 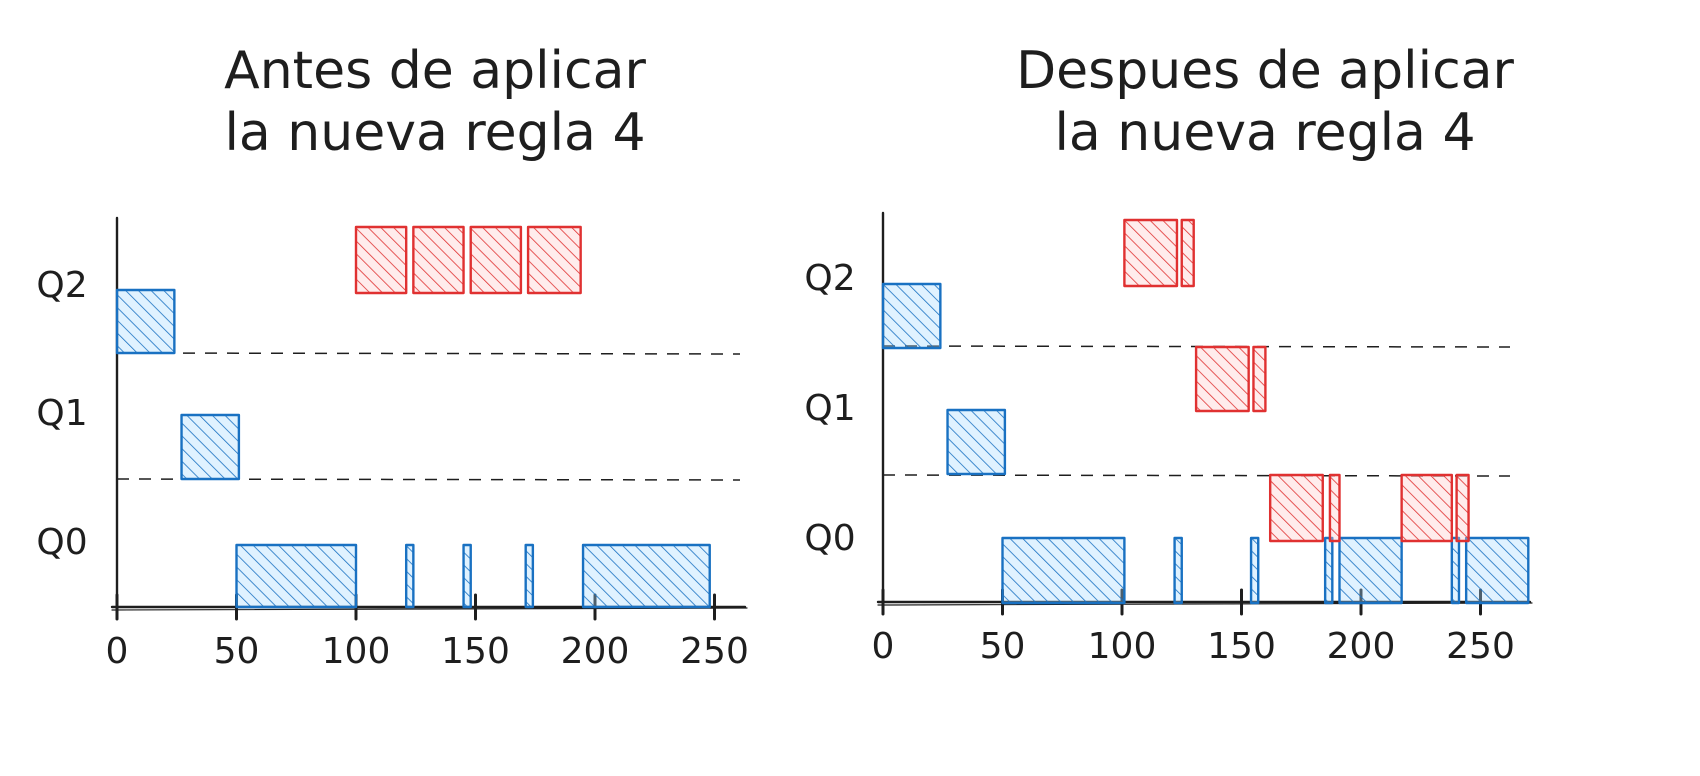 What do you see at coordinates (435, 102) in the screenshot?
I see `chart-title-before: Antes de aplicar la nueva regla 4` at bounding box center [435, 102].